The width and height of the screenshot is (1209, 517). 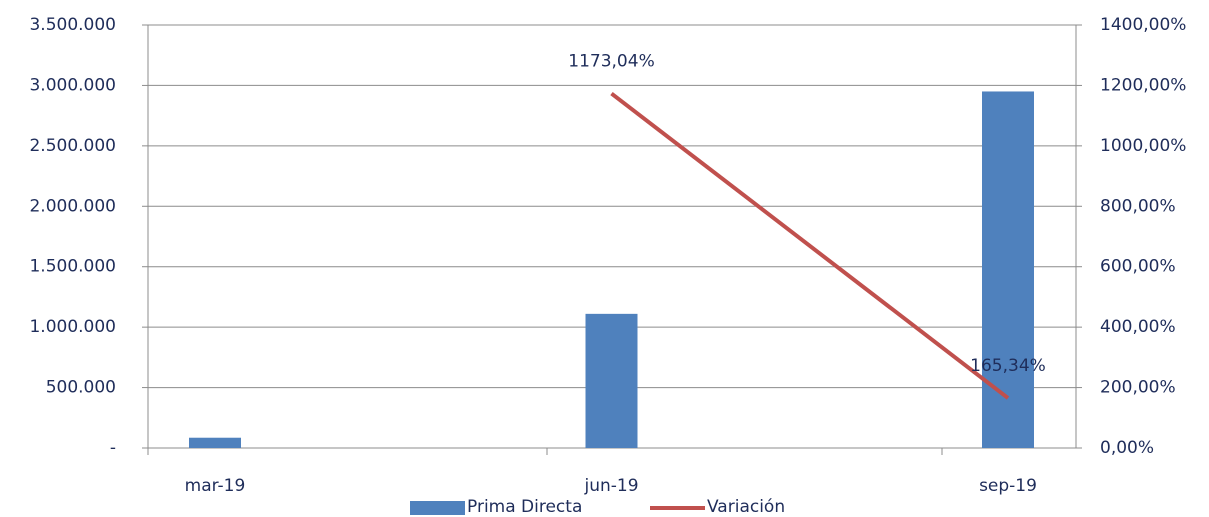 What do you see at coordinates (437, 508) in the screenshot?
I see `legend-swatch` at bounding box center [437, 508].